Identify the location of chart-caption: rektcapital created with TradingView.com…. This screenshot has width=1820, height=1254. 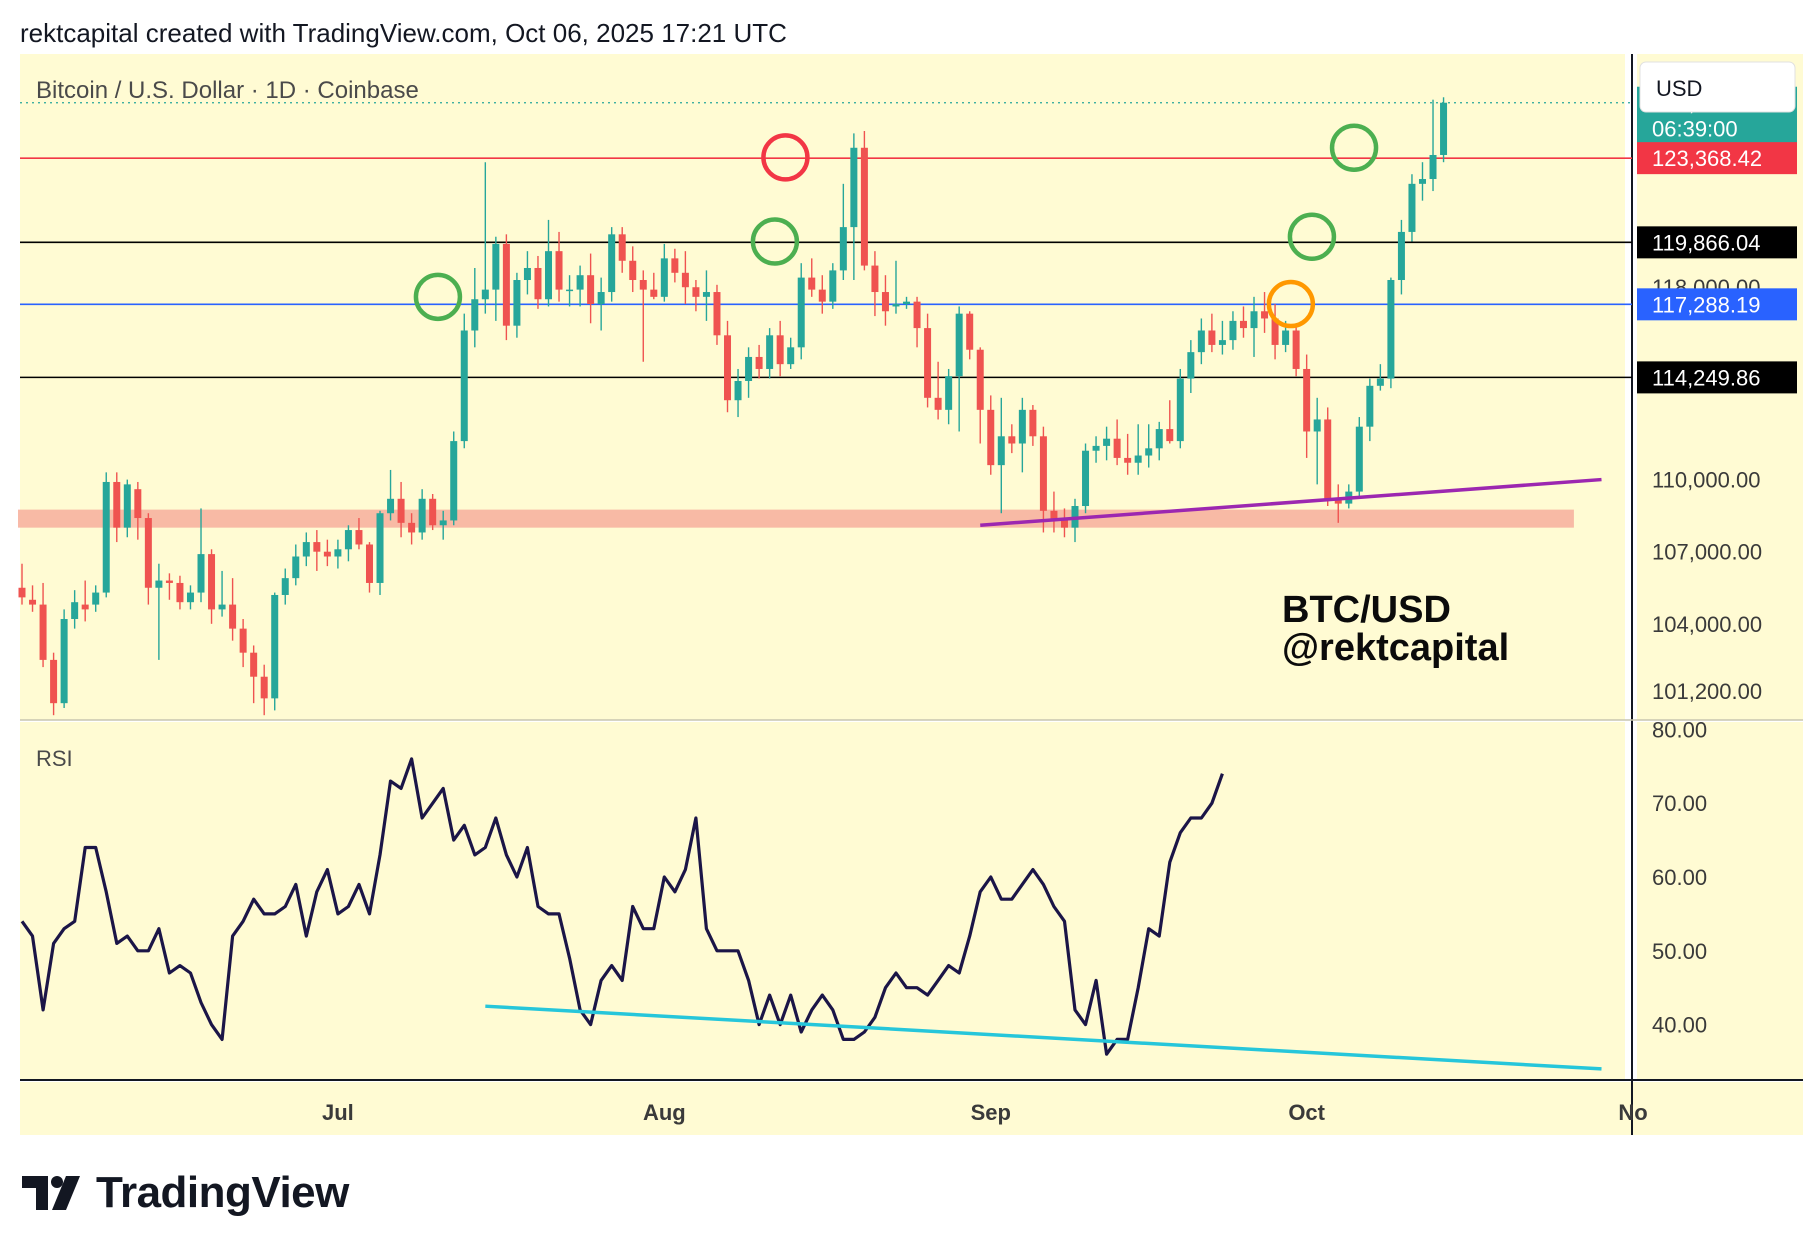
(403, 33).